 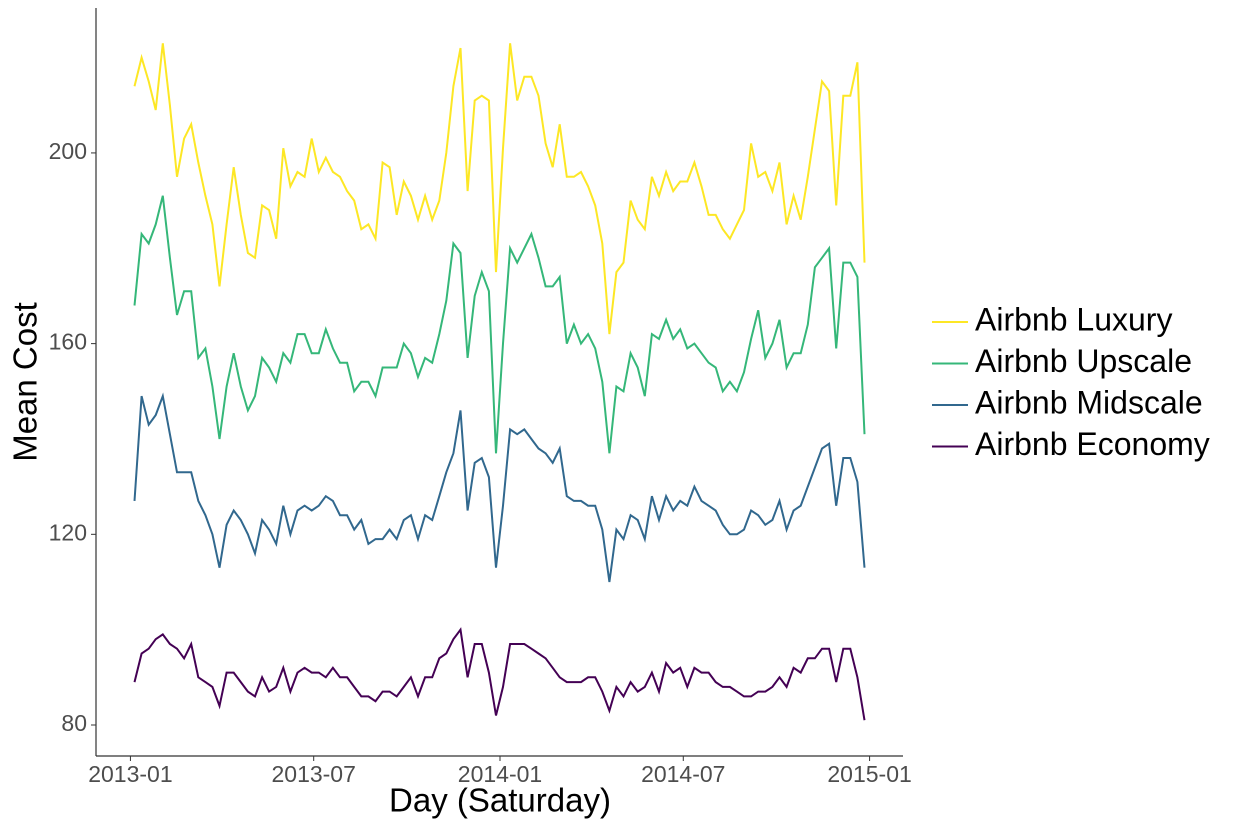 What do you see at coordinates (500, 800) in the screenshot?
I see `x-axis-title: Day (Saturday)` at bounding box center [500, 800].